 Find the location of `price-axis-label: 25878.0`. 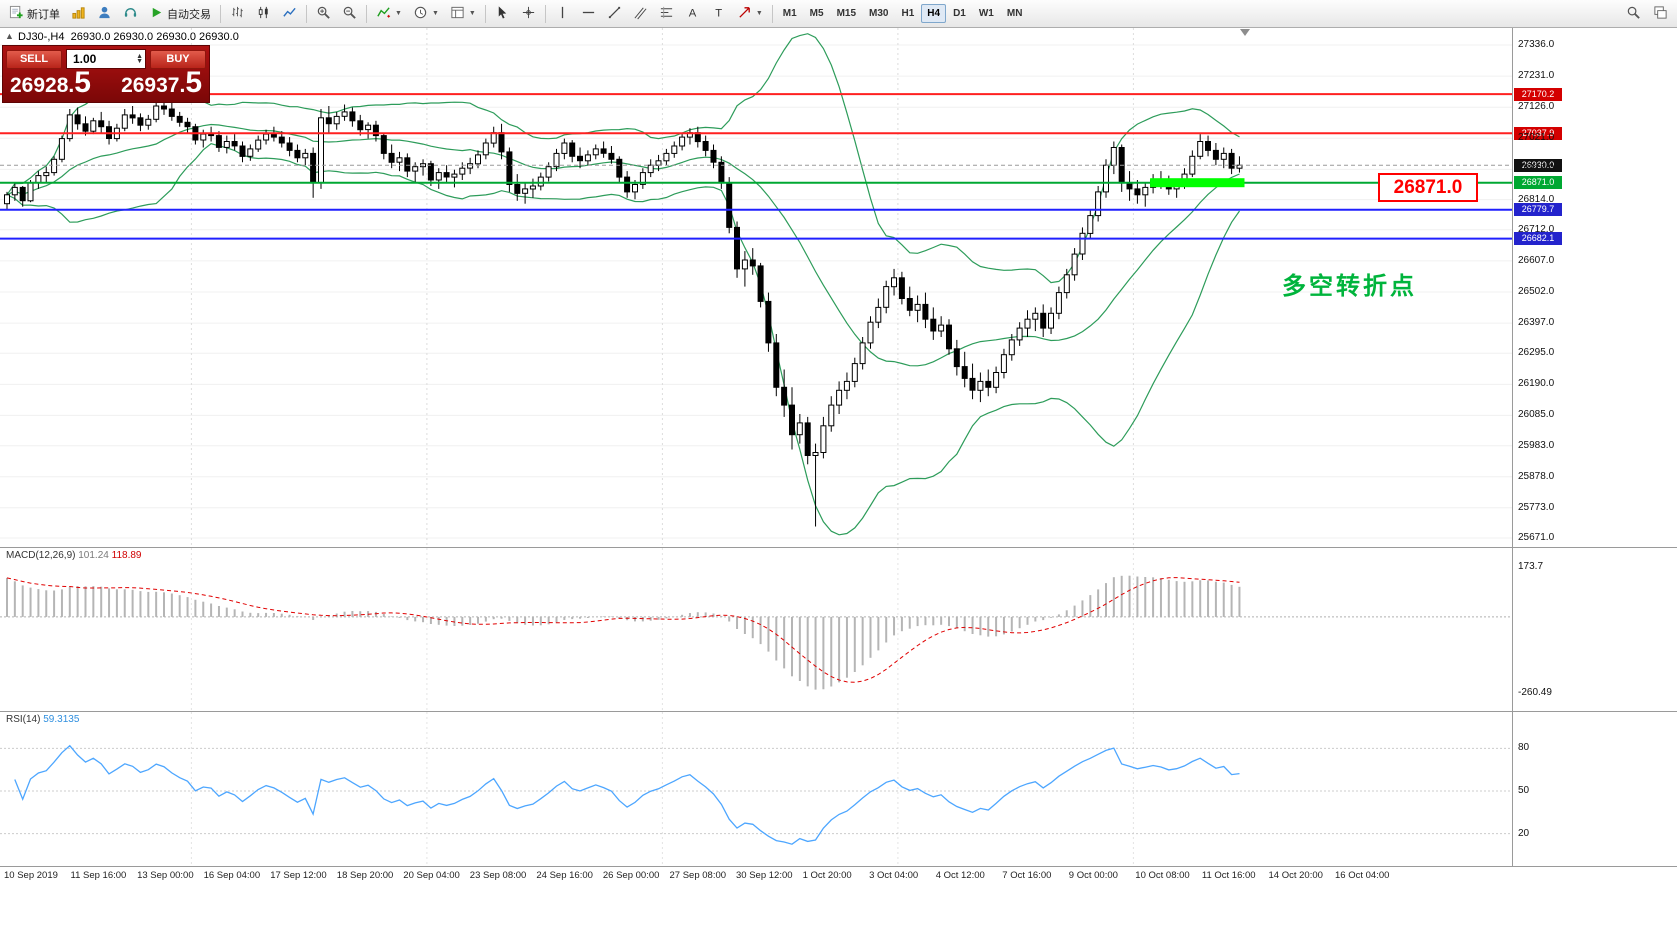

price-axis-label: 25878.0 is located at coordinates (1536, 476).